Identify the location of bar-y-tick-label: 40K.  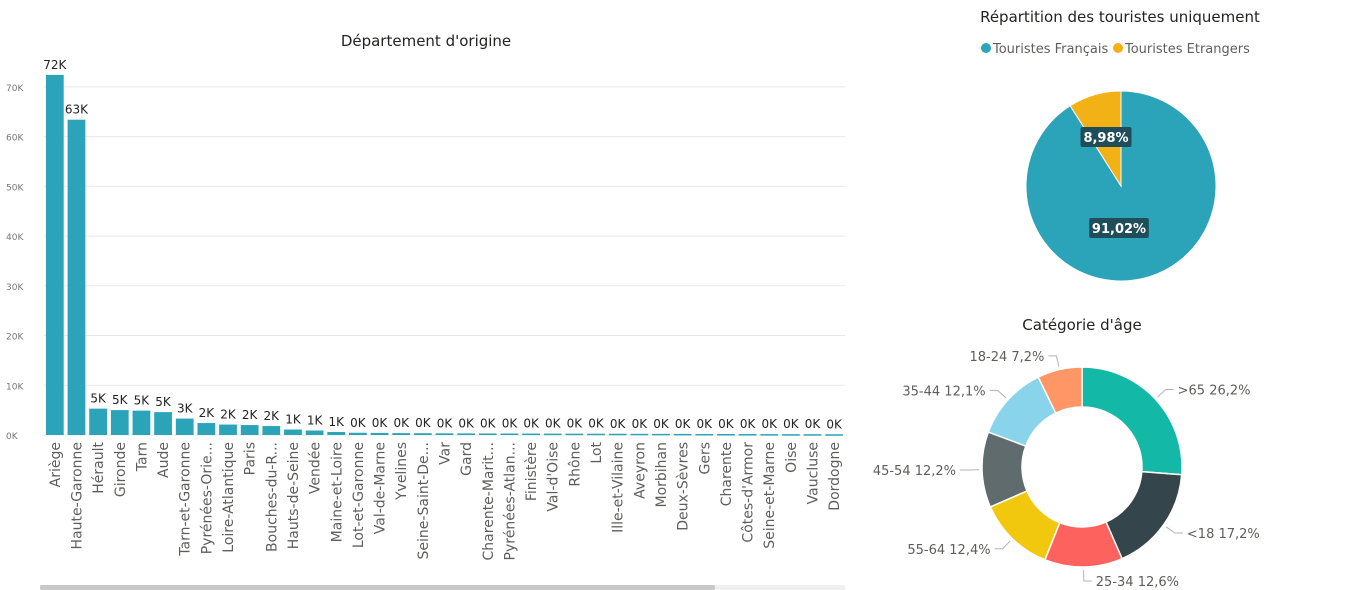
(15, 238).